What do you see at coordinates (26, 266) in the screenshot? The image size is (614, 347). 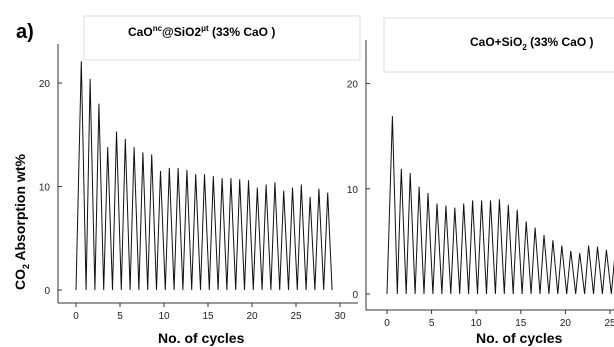 I see `panel-a-ylabel-part: 2` at bounding box center [26, 266].